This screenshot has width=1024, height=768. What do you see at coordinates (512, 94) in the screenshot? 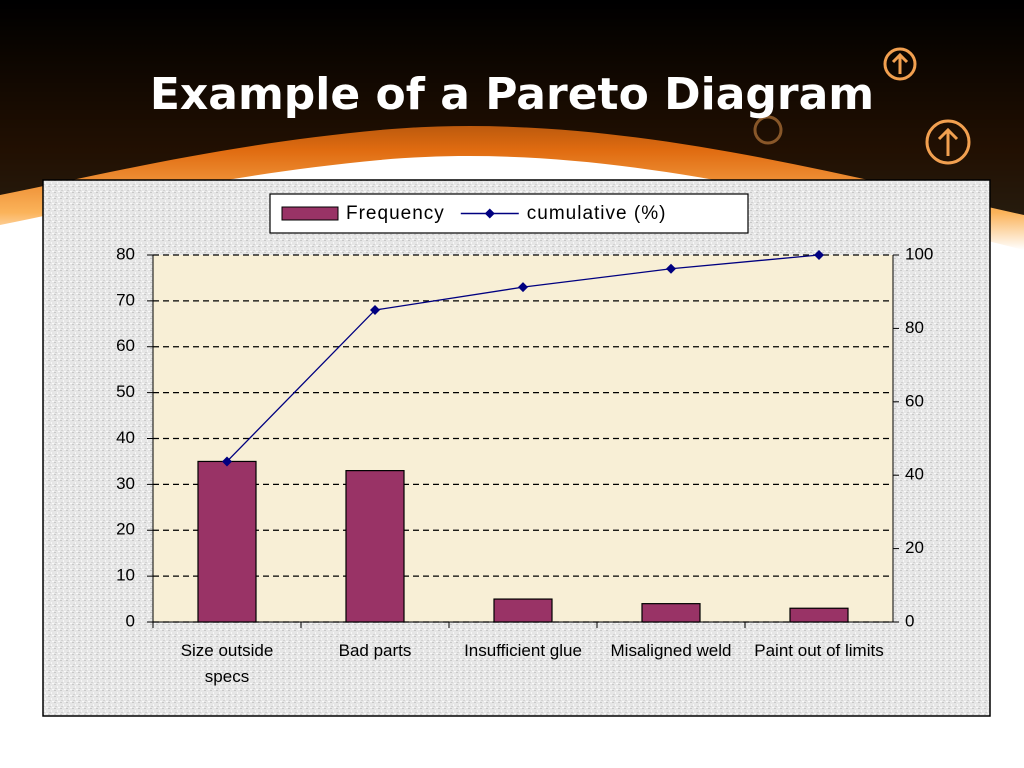
I see `slide-title: Example of a Pareto Diagram` at bounding box center [512, 94].